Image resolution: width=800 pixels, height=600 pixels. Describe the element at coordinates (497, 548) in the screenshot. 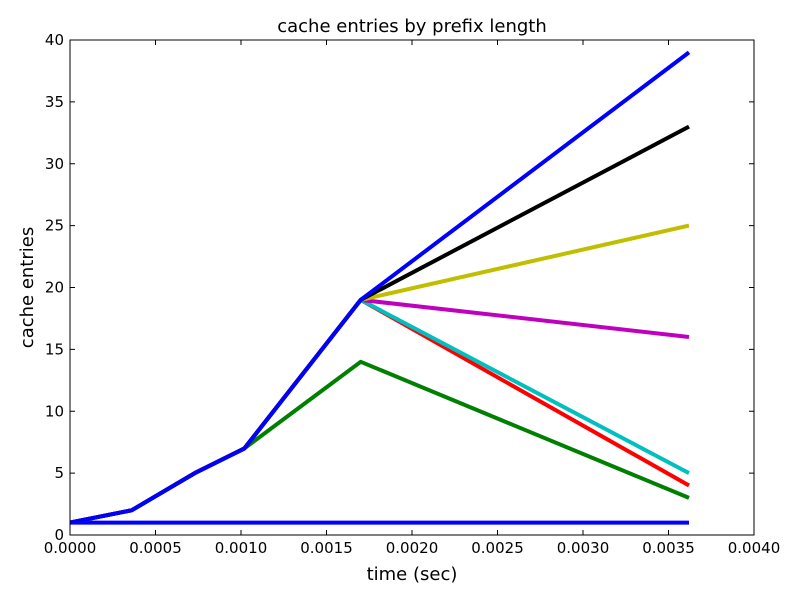

I see `x-tick-label: 0.0025` at that location.